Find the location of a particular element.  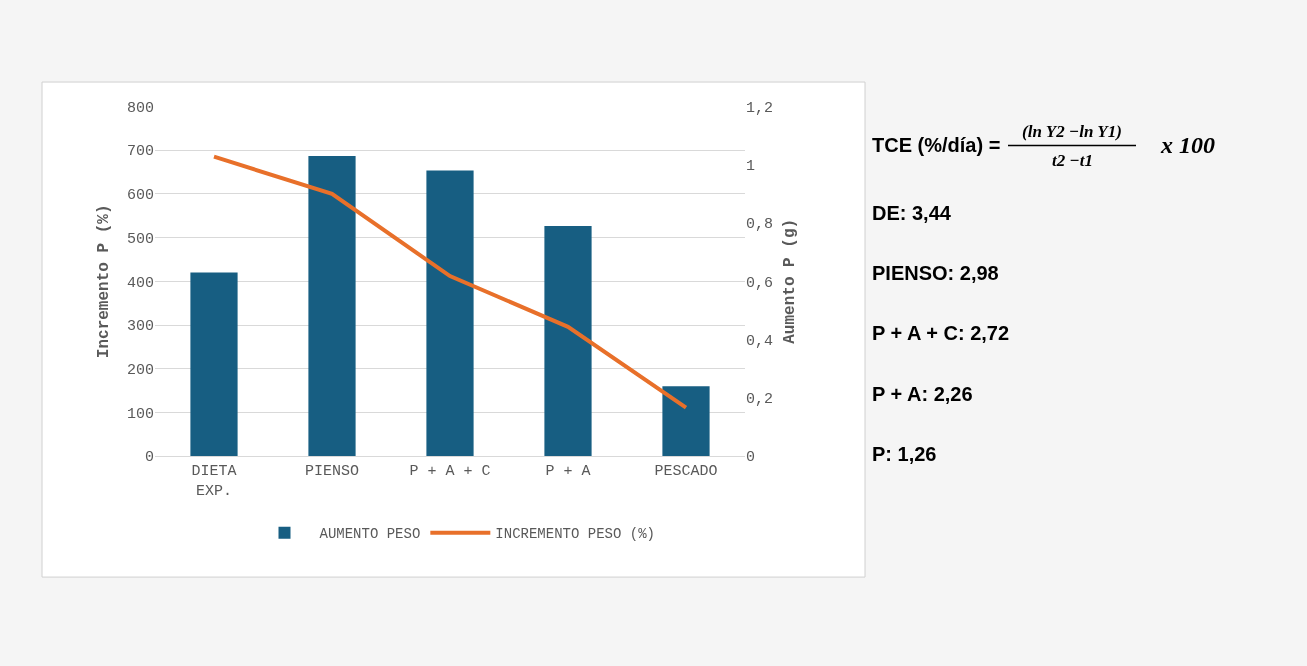

legend-label: AUMENTO PESO is located at coordinates (370, 534).